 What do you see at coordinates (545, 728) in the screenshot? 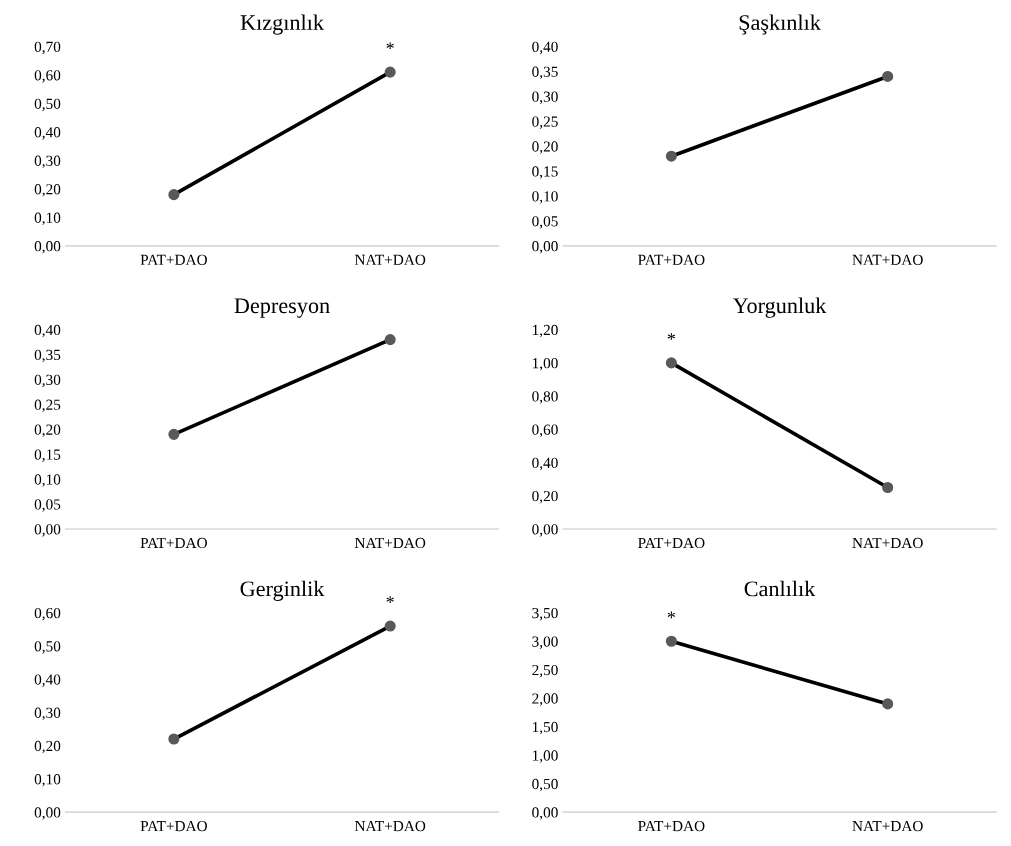
I see `y-tick-label: 1,50` at bounding box center [545, 728].